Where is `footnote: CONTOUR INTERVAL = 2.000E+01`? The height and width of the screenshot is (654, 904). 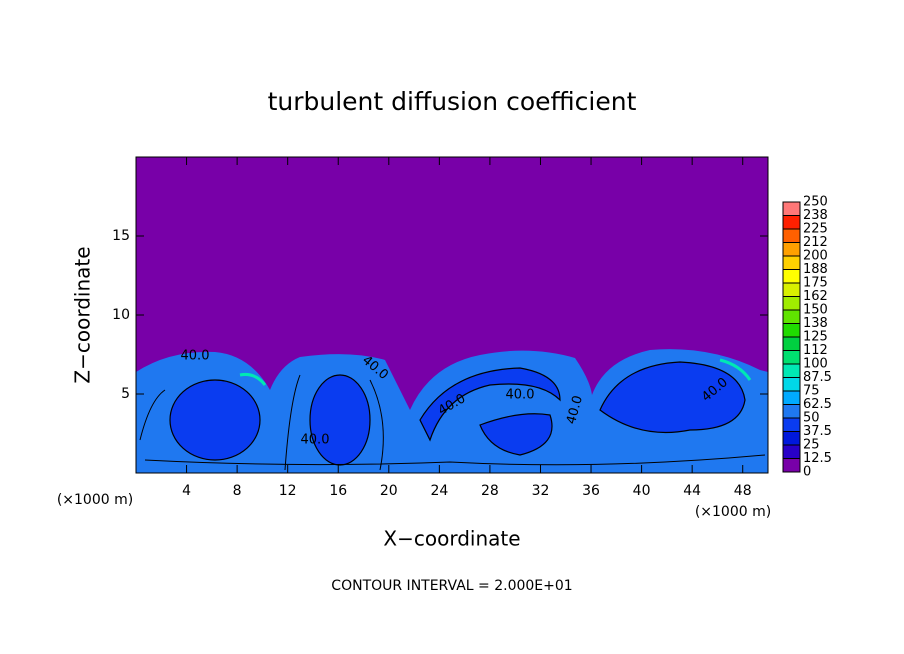
footnote: CONTOUR INTERVAL = 2.000E+01 is located at coordinates (451, 586).